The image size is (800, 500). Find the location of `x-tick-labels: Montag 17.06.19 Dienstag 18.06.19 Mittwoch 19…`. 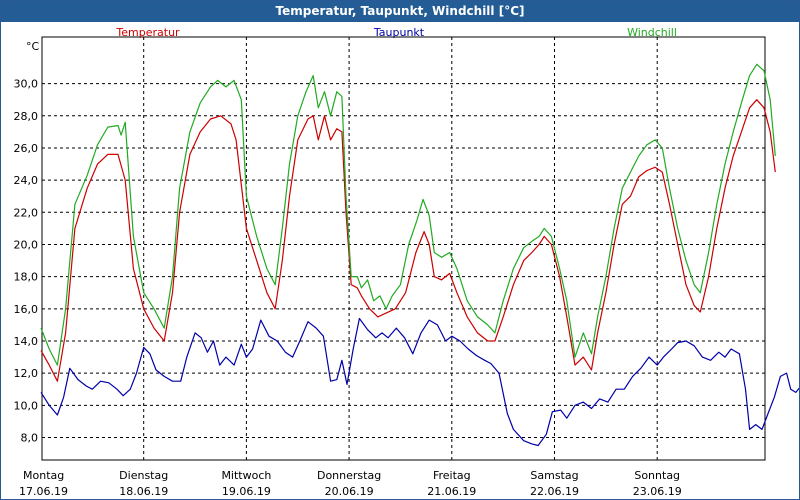

x-tick-labels: Montag 17.06.19 Dienstag 18.06.19 Mittwoch 19… is located at coordinates (350, 483).